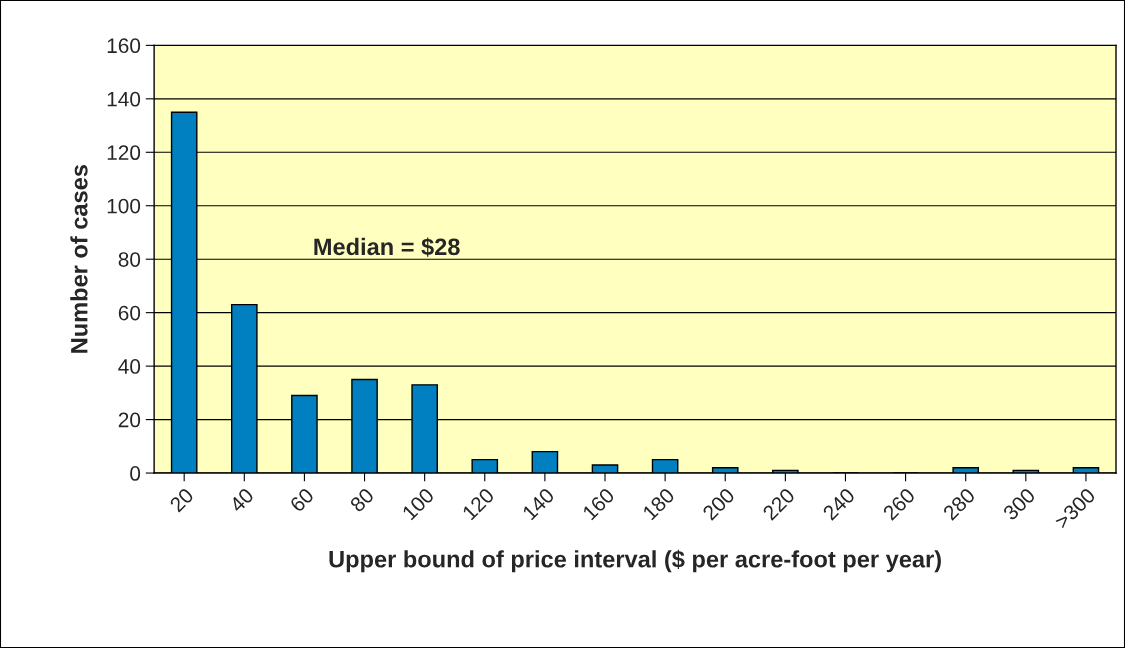 The width and height of the screenshot is (1125, 648). What do you see at coordinates (418, 504) in the screenshot?
I see `x-tick-label: 100` at bounding box center [418, 504].